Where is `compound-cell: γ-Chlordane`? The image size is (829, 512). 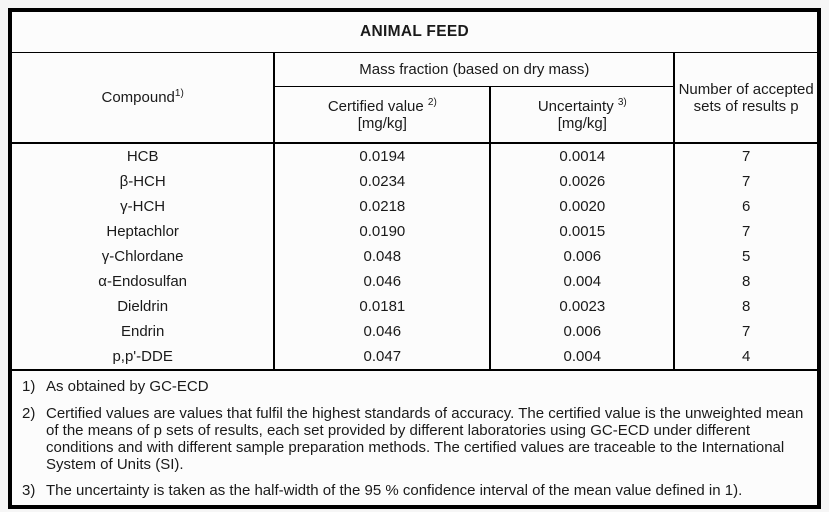
compound-cell: γ-Chlordane is located at coordinates (142, 256).